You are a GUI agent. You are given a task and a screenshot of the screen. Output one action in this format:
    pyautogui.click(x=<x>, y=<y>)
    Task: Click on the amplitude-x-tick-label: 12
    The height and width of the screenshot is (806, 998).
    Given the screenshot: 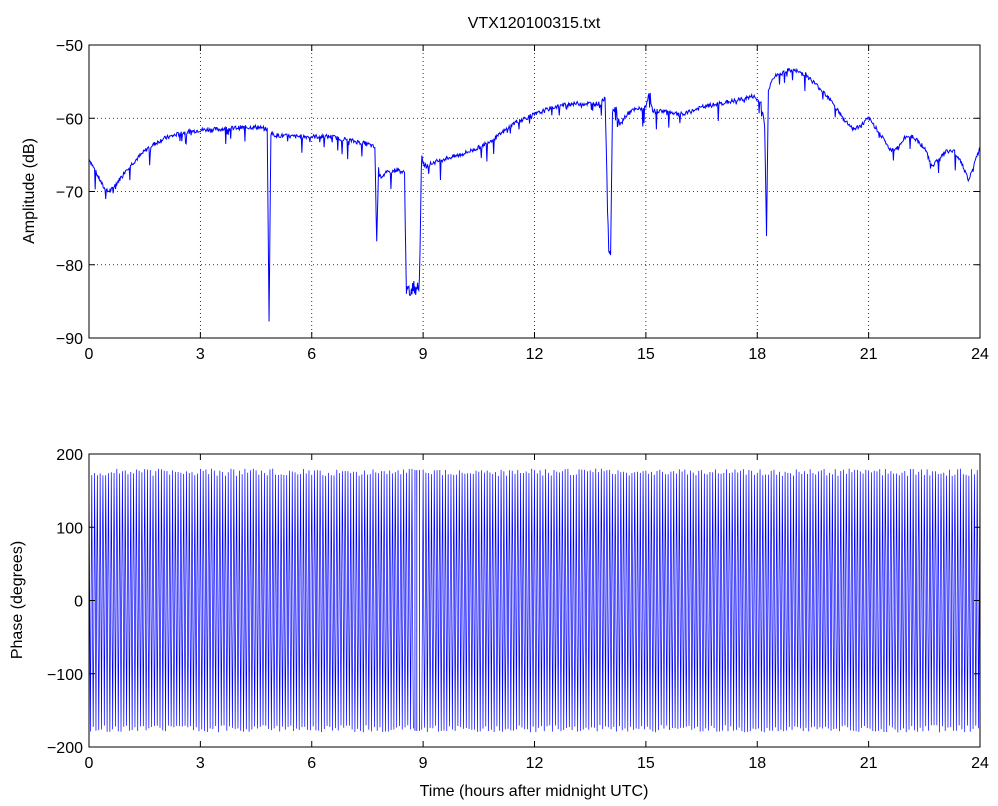 What is the action you would take?
    pyautogui.click(x=535, y=354)
    